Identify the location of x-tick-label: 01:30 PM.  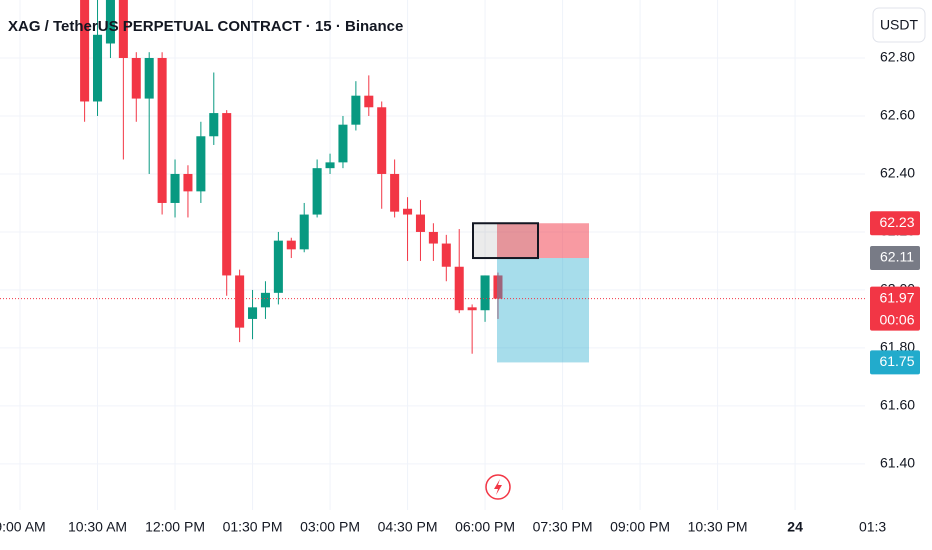
(253, 527).